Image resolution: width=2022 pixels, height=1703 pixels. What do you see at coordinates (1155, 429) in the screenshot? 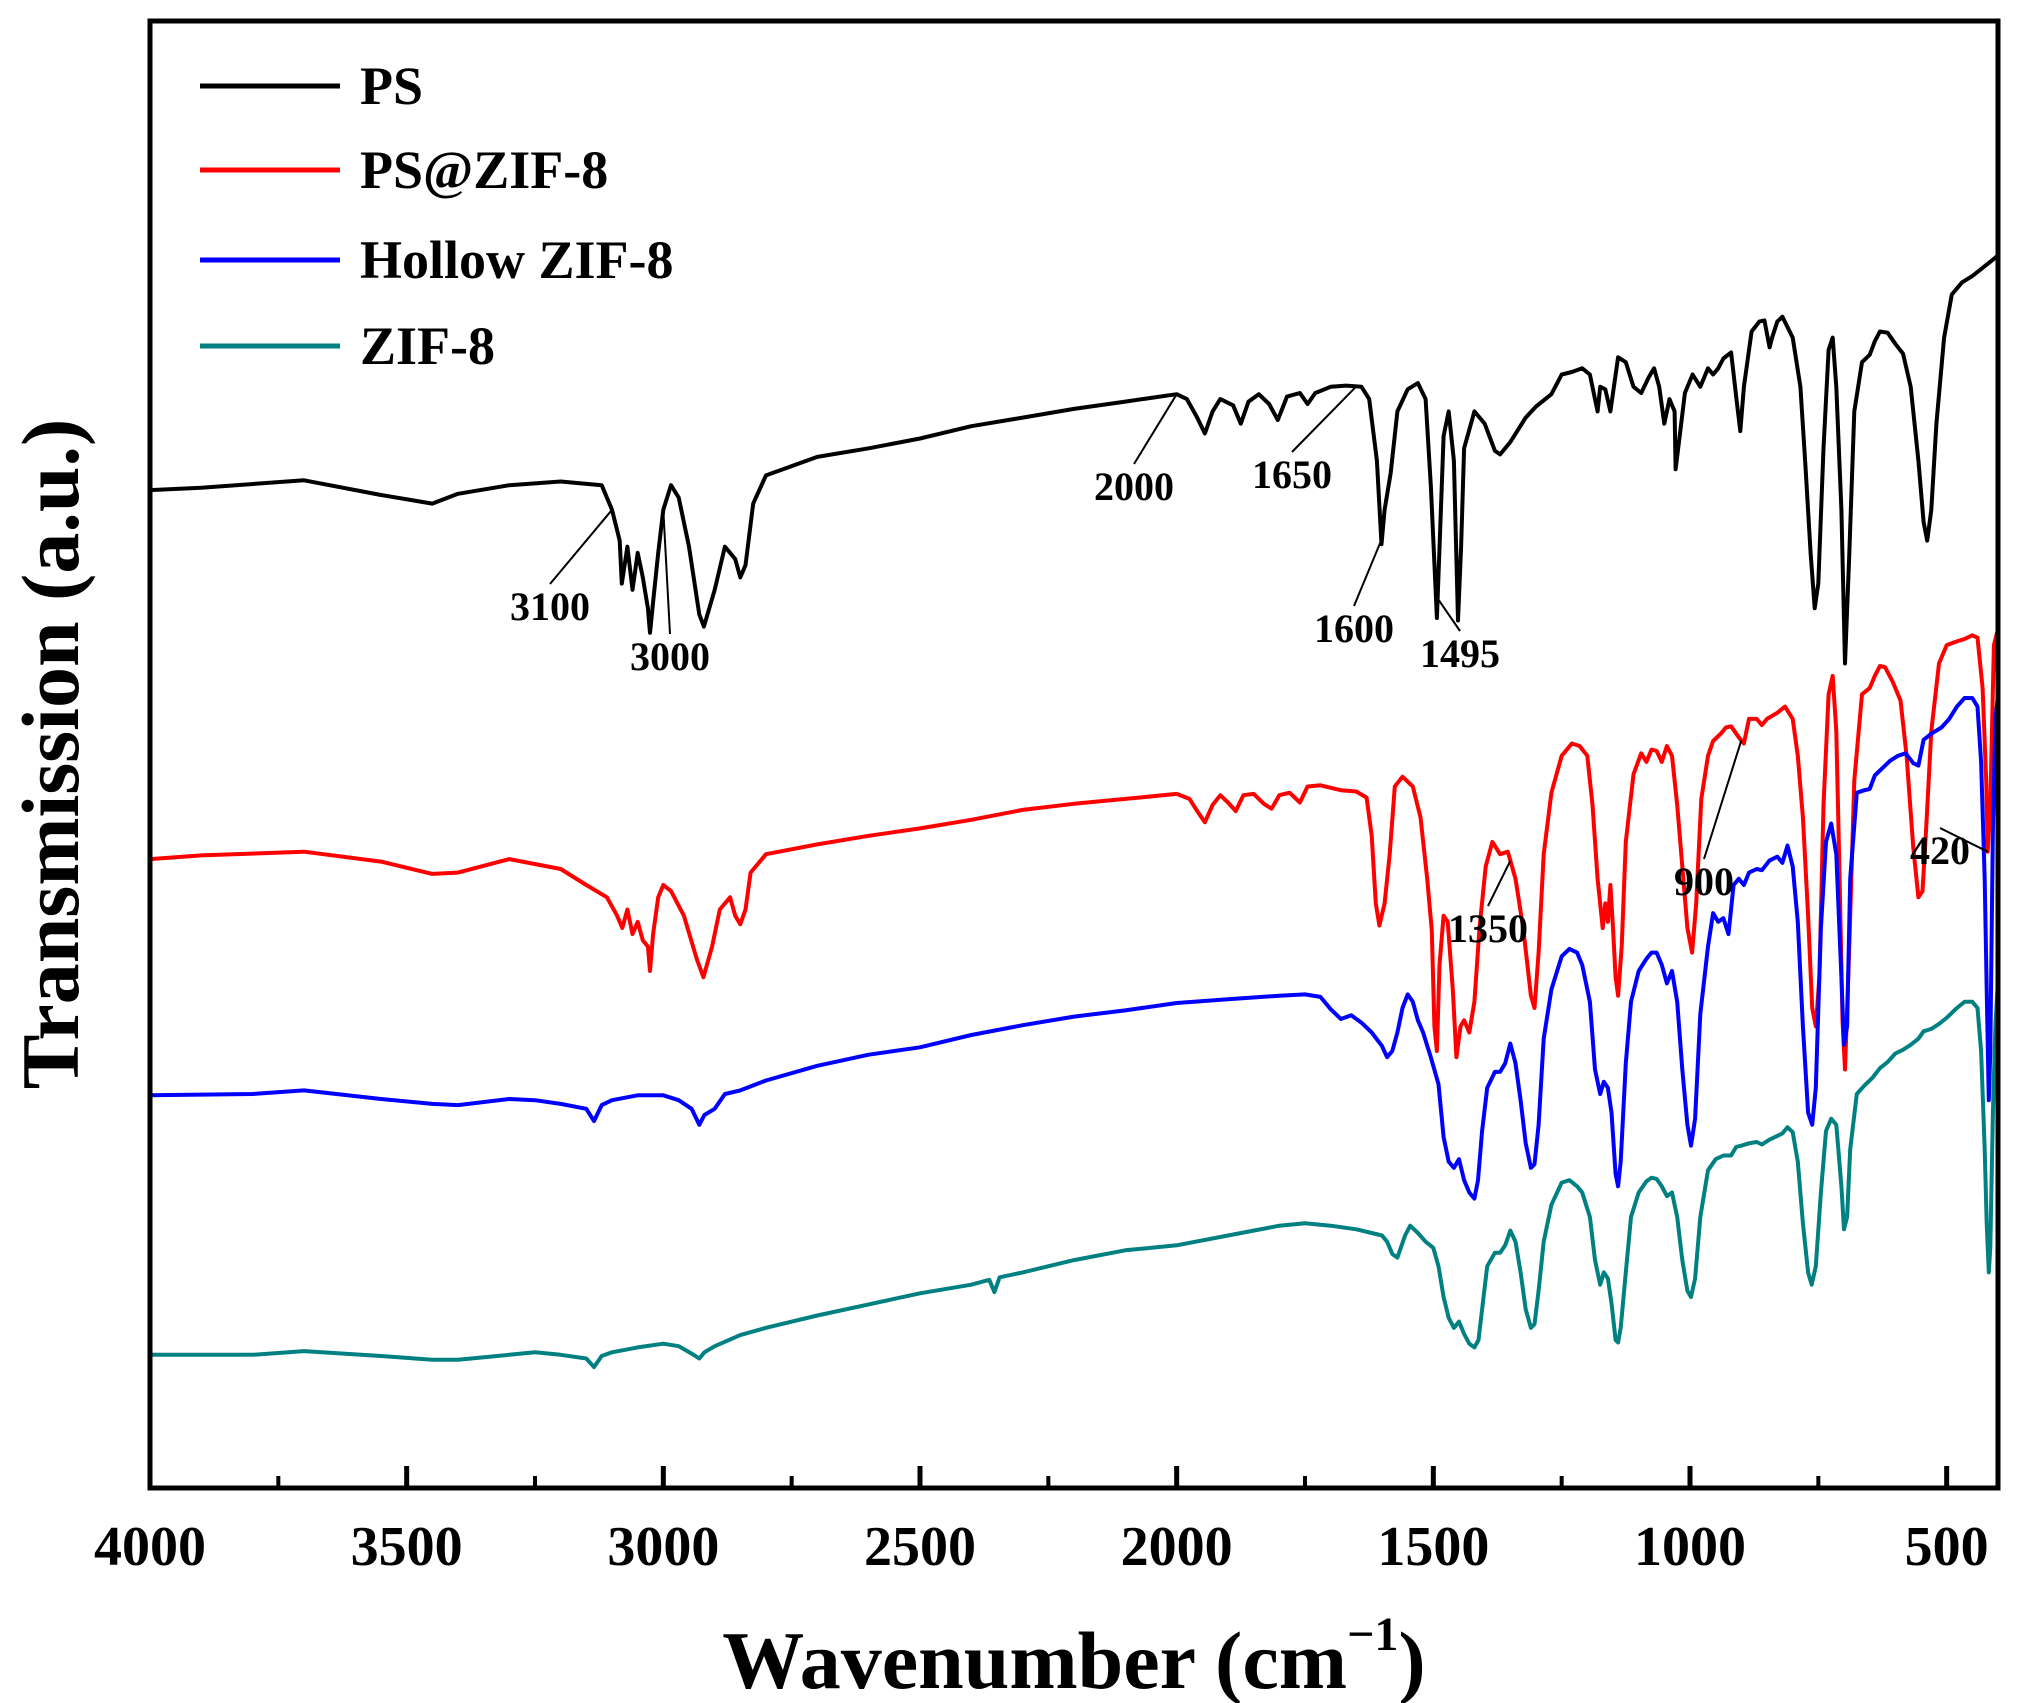
I see `annotation-leader-2000` at bounding box center [1155, 429].